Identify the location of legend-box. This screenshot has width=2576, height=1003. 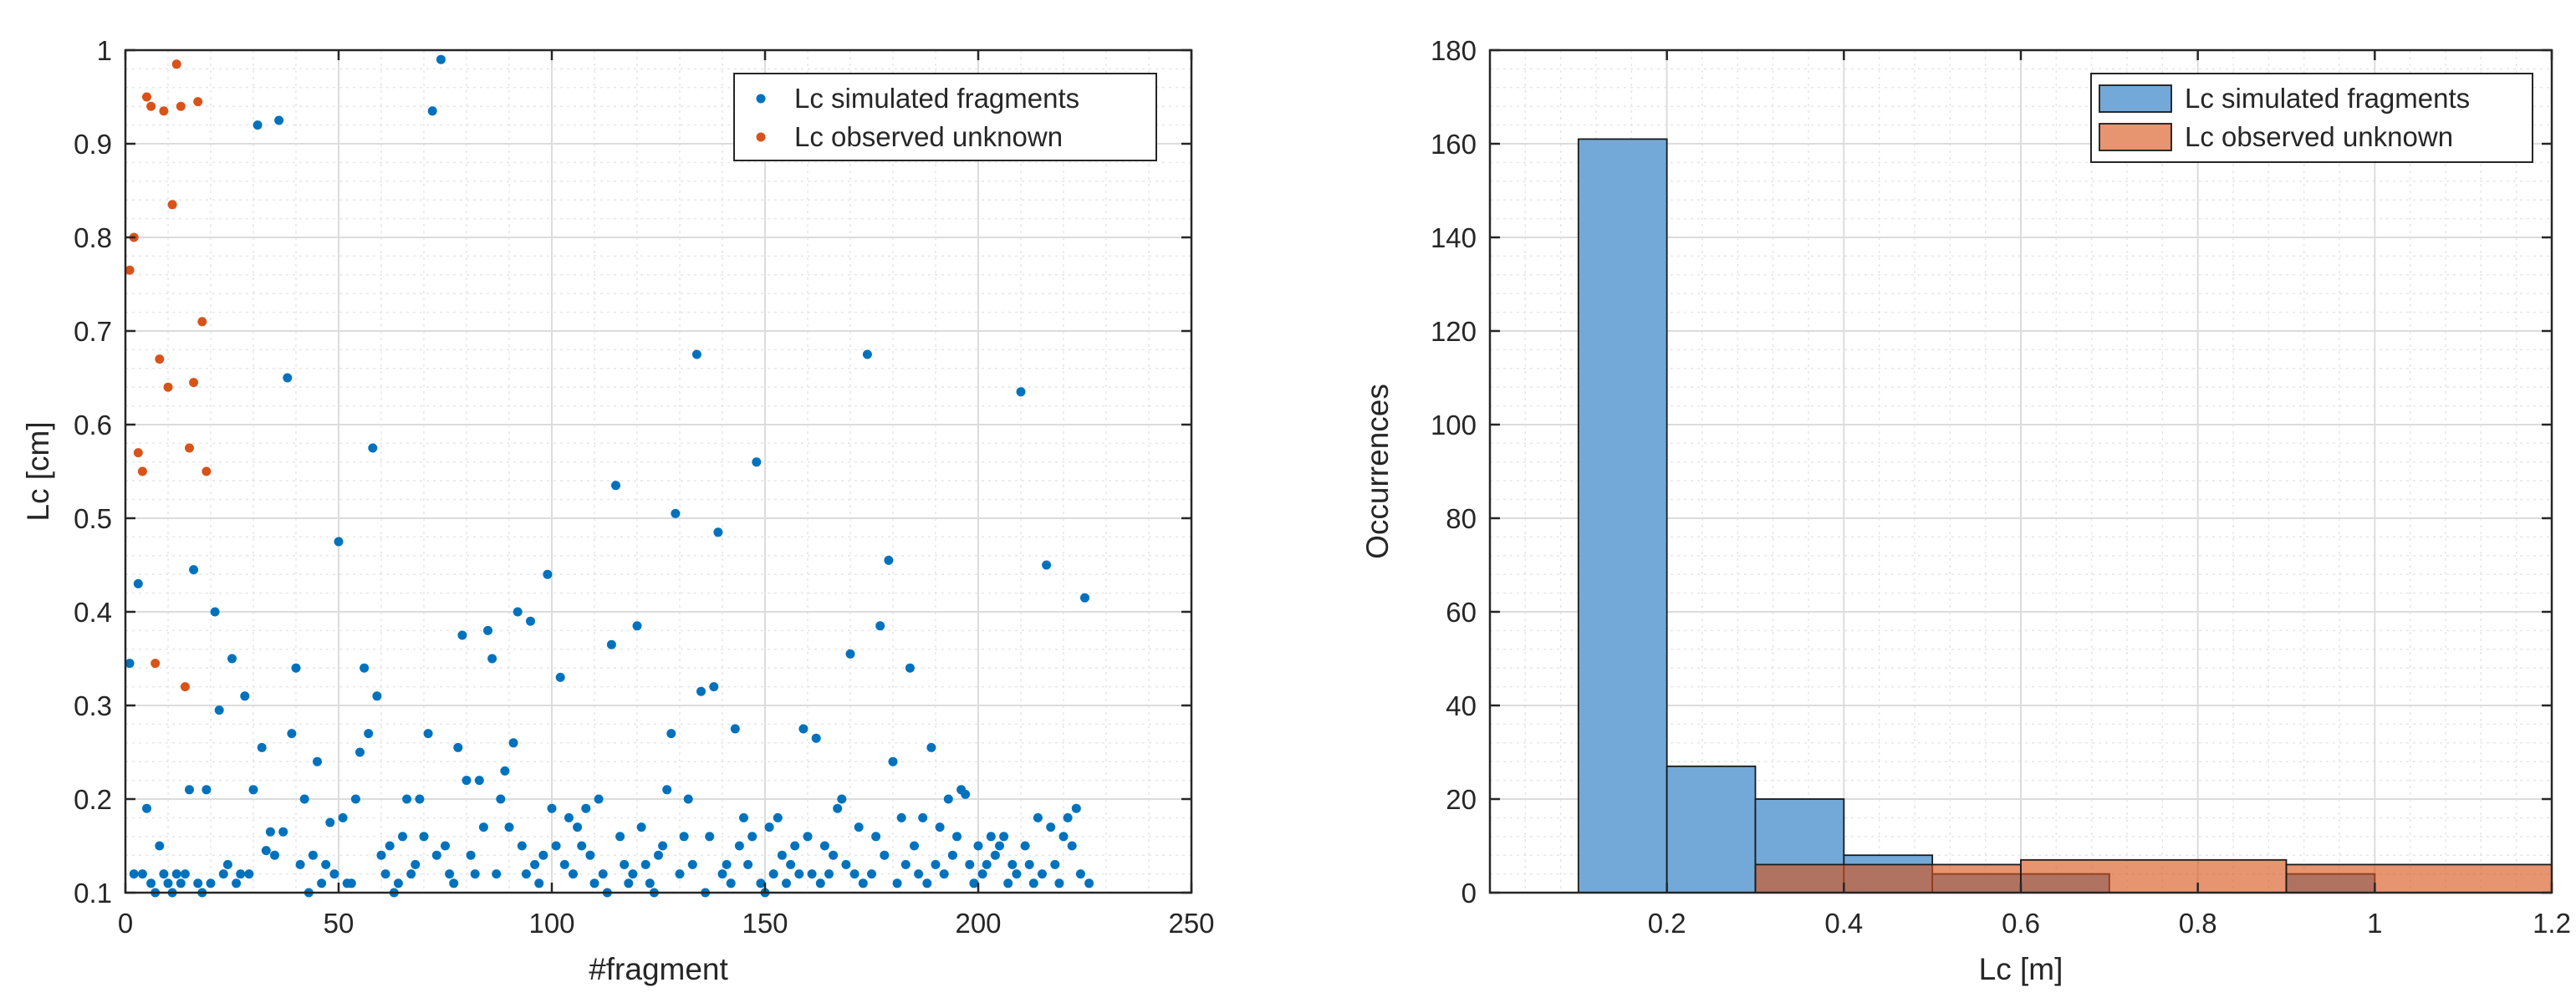
(945, 117).